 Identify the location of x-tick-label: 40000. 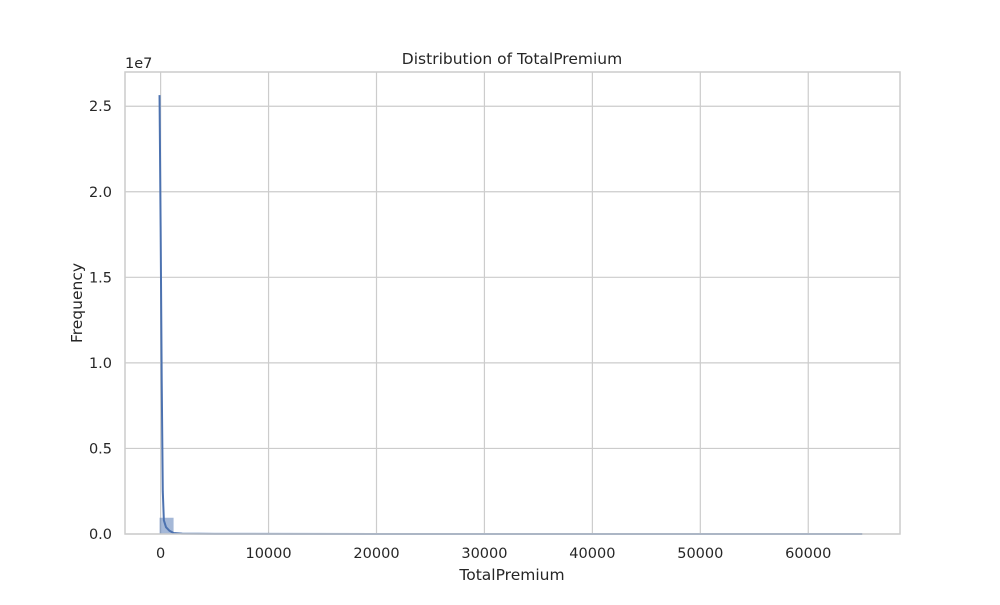
(592, 554).